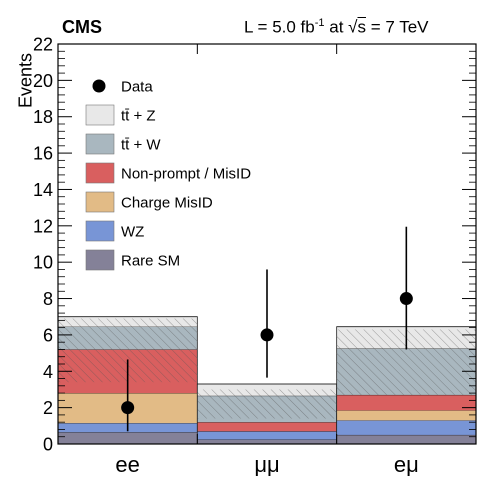 The height and width of the screenshot is (478, 498). I want to click on y-tick-label: 12, so click(43, 226).